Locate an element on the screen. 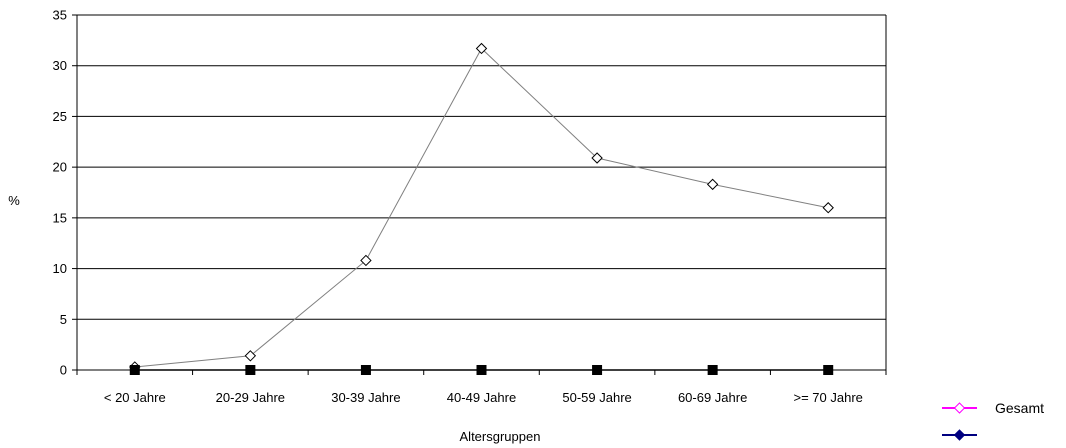  x-tick-label: 50-59 Jahre is located at coordinates (596, 397).